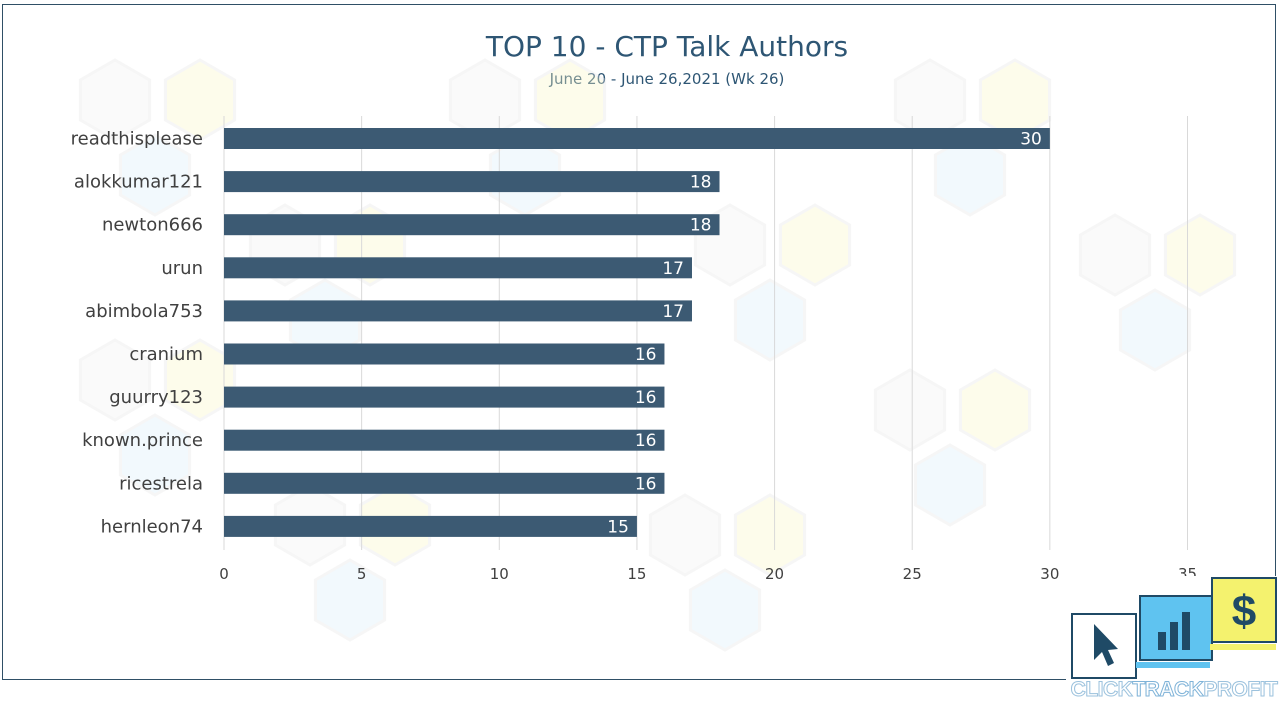 The height and width of the screenshot is (704, 1280). I want to click on bar-chart-icon, so click(1176, 628).